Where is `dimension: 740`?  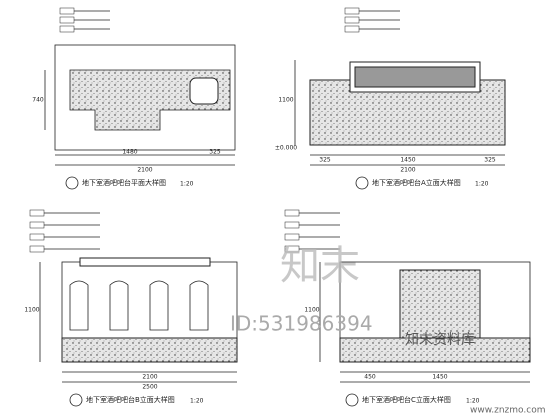 dimension: 740 is located at coordinates (38, 100).